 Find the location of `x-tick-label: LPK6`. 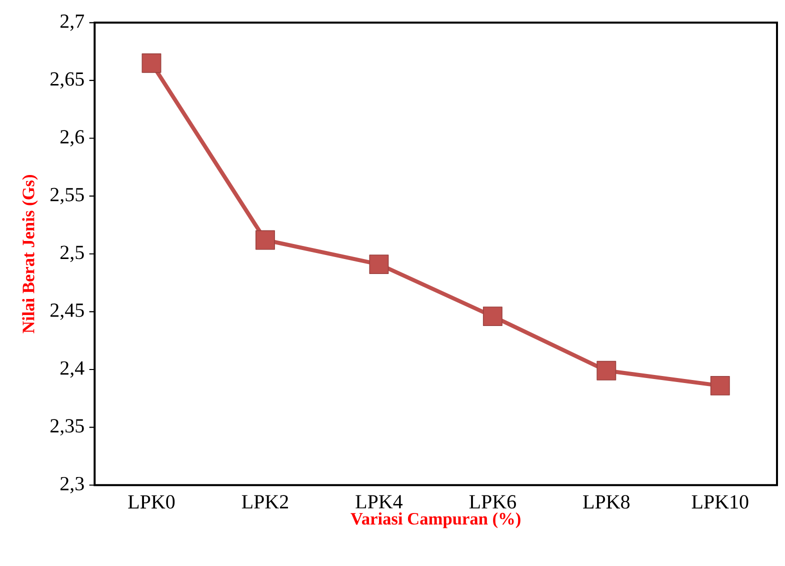

x-tick-label: LPK6 is located at coordinates (492, 501).